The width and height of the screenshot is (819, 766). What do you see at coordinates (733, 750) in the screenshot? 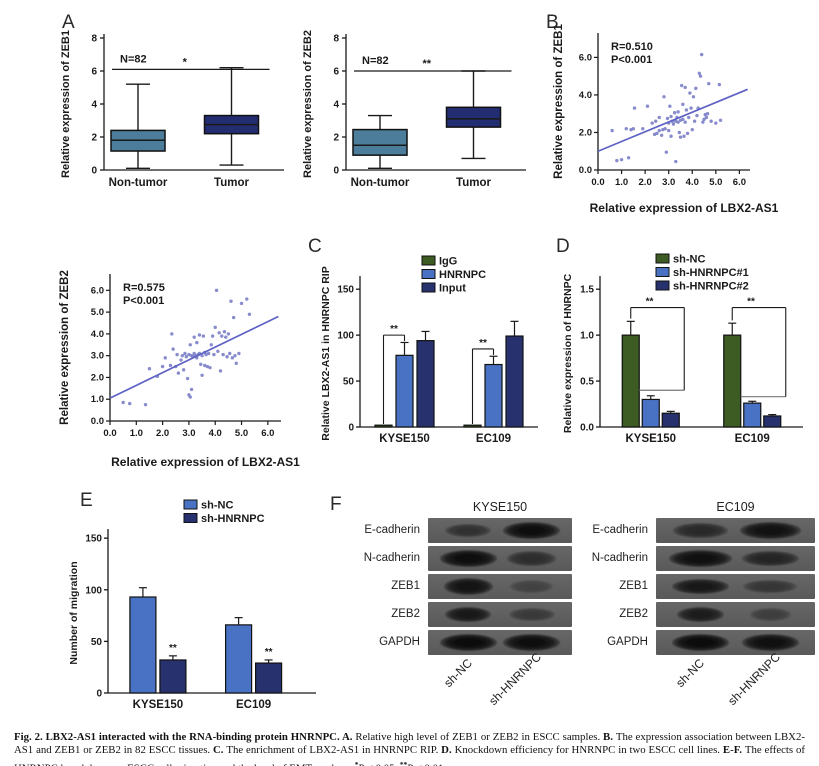
I see `caption-segment: E-F.` at bounding box center [733, 750].